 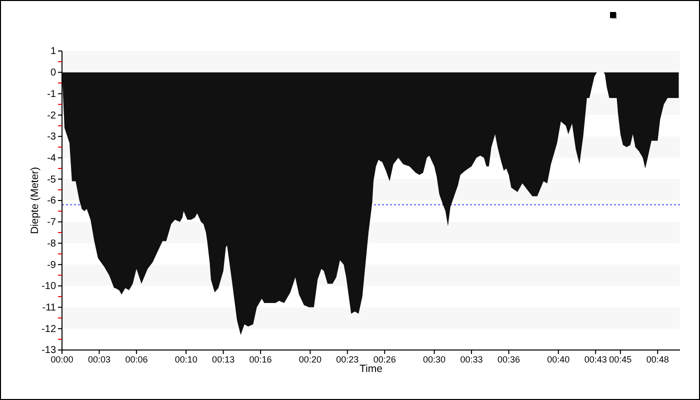 I want to click on x-tick-label: 00:26, so click(x=384, y=359).